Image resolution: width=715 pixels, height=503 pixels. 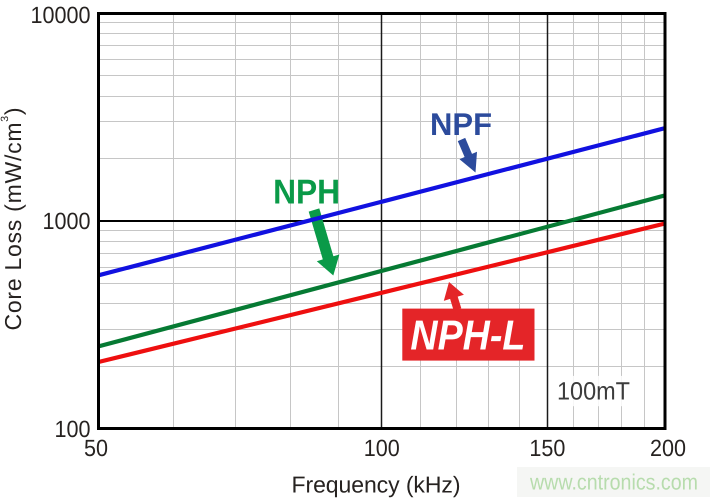 What do you see at coordinates (67, 221) in the screenshot?
I see `svg-text: 1000` at bounding box center [67, 221].